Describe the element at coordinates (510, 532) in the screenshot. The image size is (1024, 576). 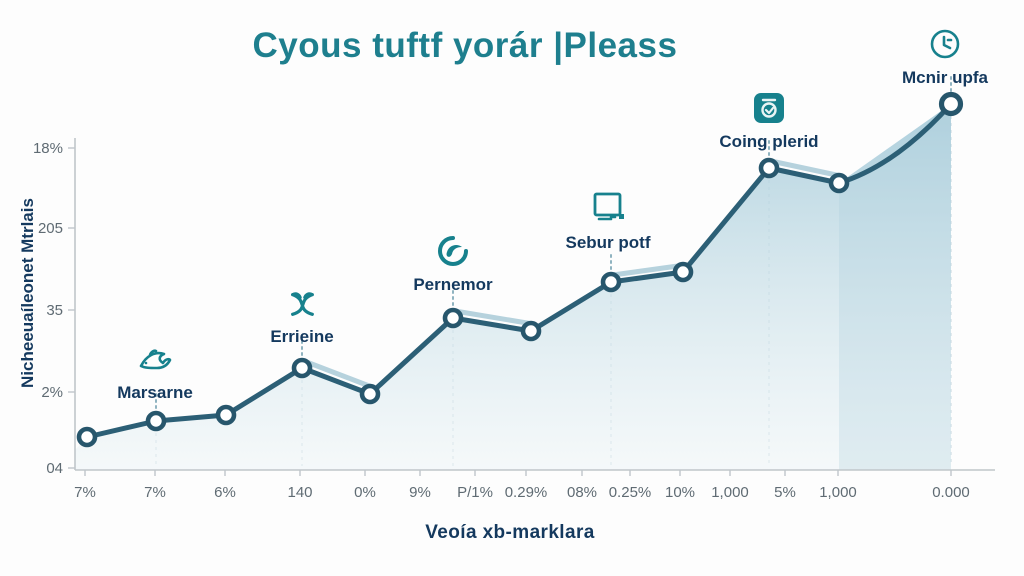
I see `x-axis-title: Veoía xb-marklara` at that location.